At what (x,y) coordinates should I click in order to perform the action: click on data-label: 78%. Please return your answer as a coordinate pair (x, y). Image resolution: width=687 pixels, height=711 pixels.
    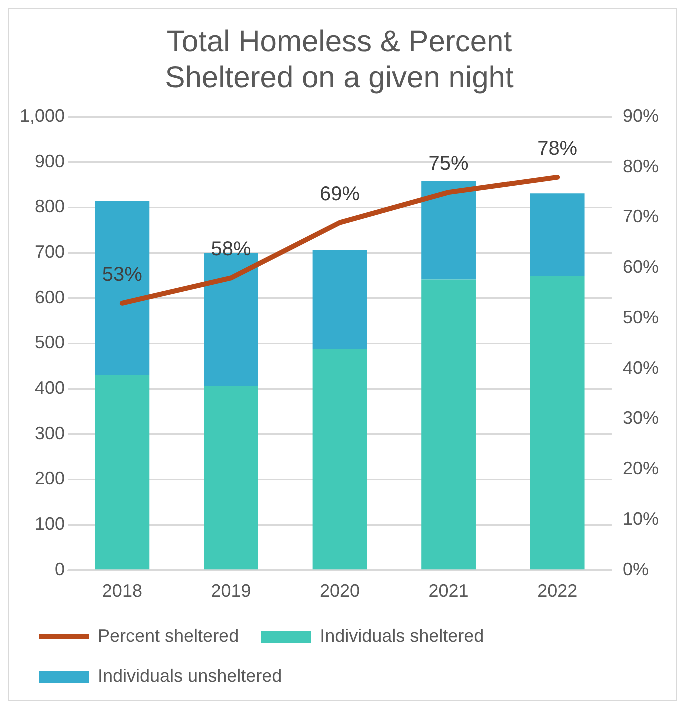
    Looking at the image, I should click on (558, 149).